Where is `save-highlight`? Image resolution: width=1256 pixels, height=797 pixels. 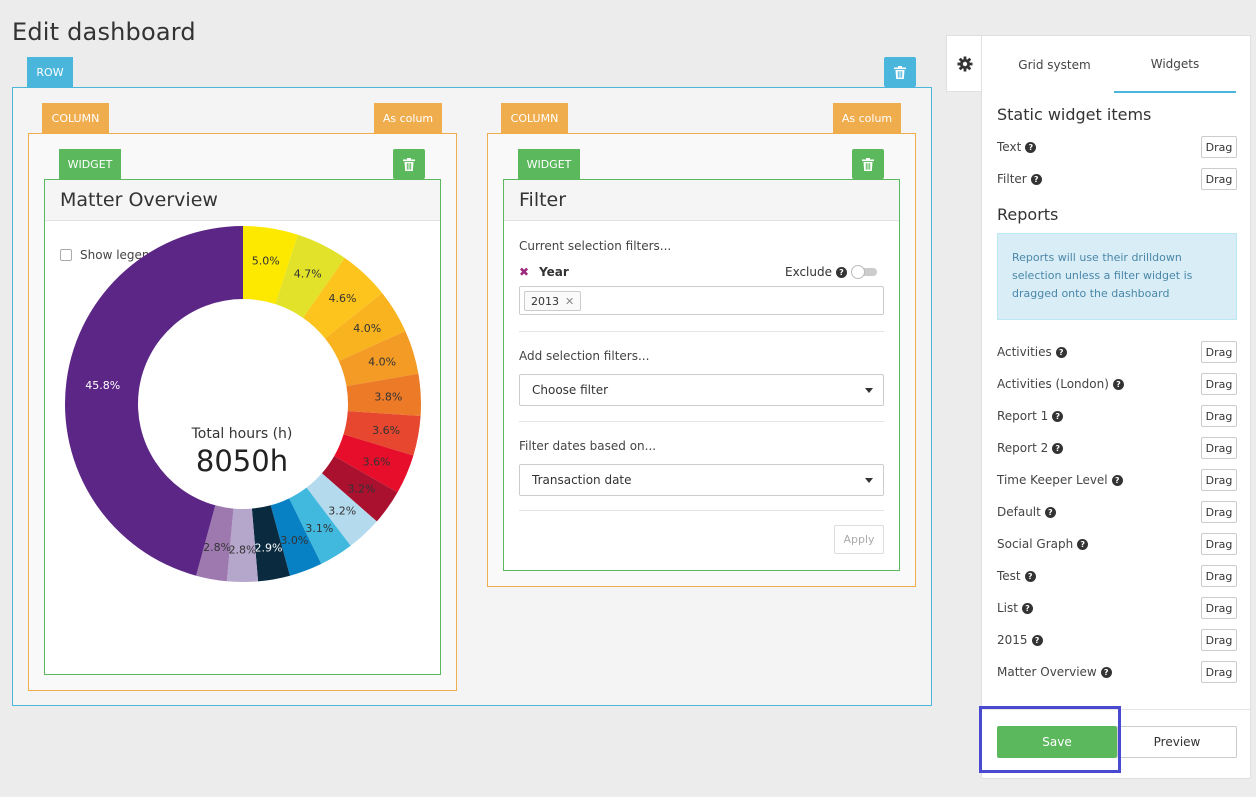
save-highlight is located at coordinates (1050, 739).